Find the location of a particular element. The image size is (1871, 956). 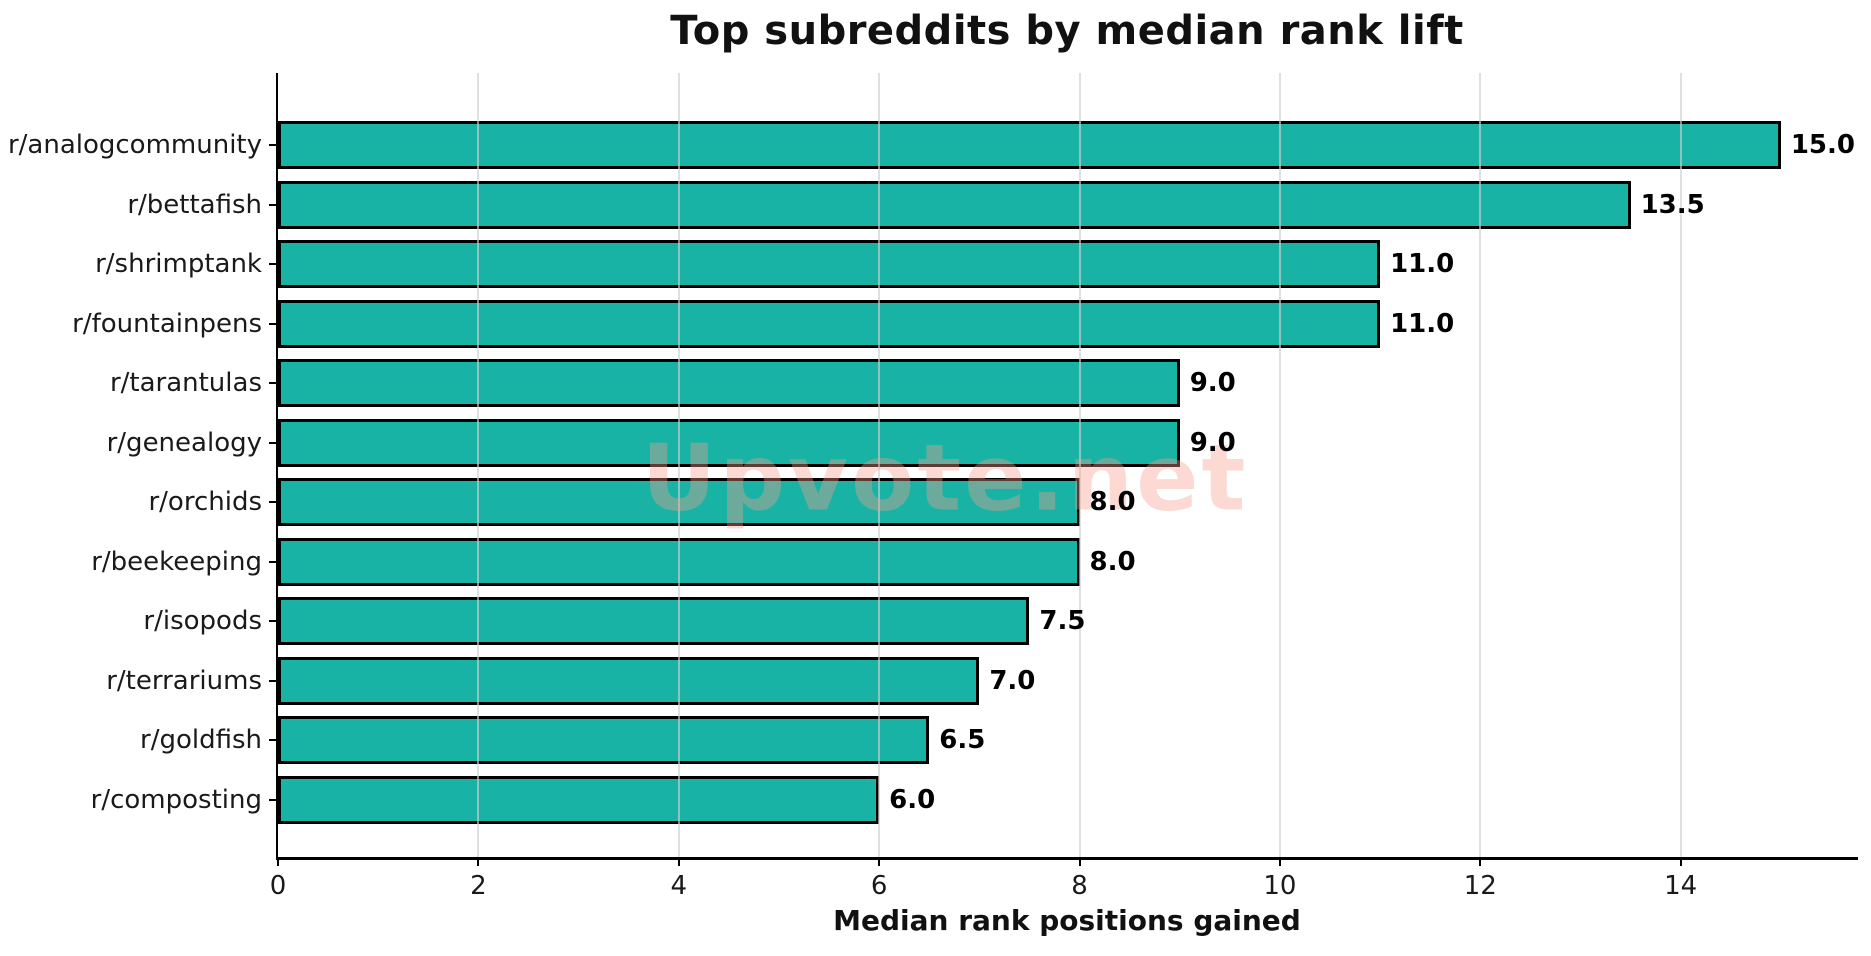

x-tick-label: 14 is located at coordinates (1681, 886).